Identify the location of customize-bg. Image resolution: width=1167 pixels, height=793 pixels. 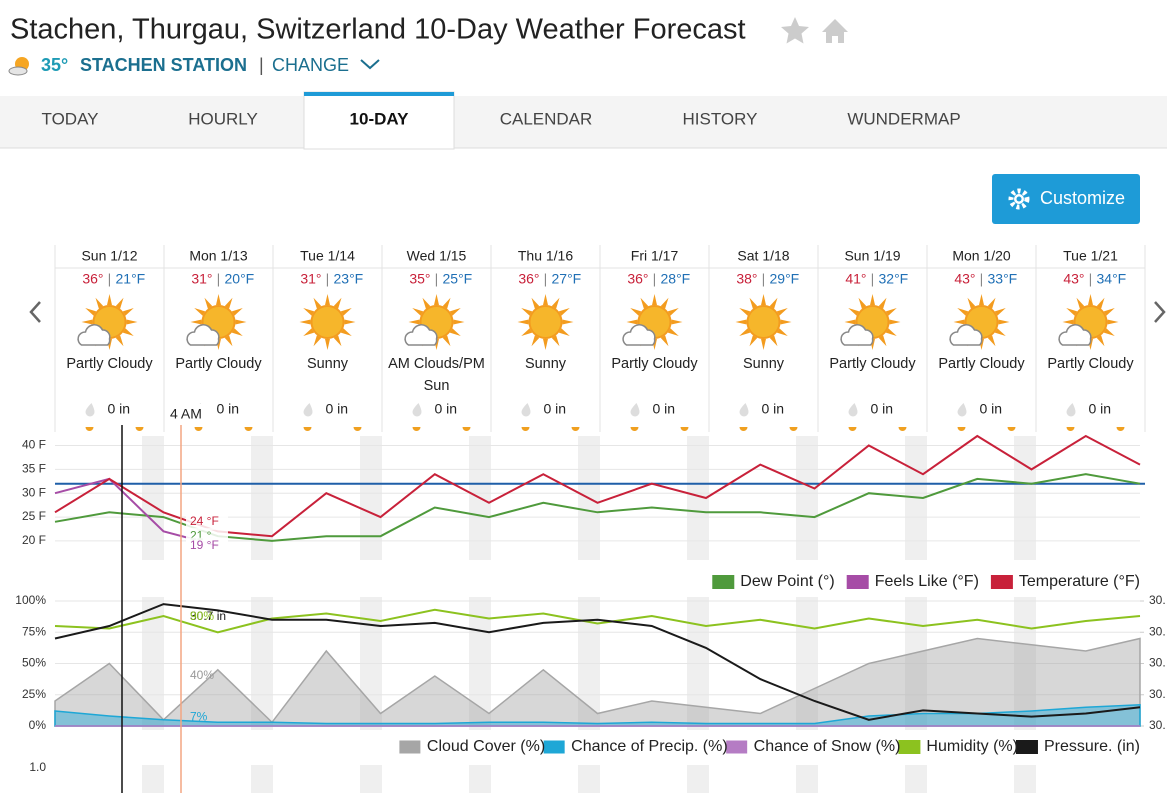
(1066, 199).